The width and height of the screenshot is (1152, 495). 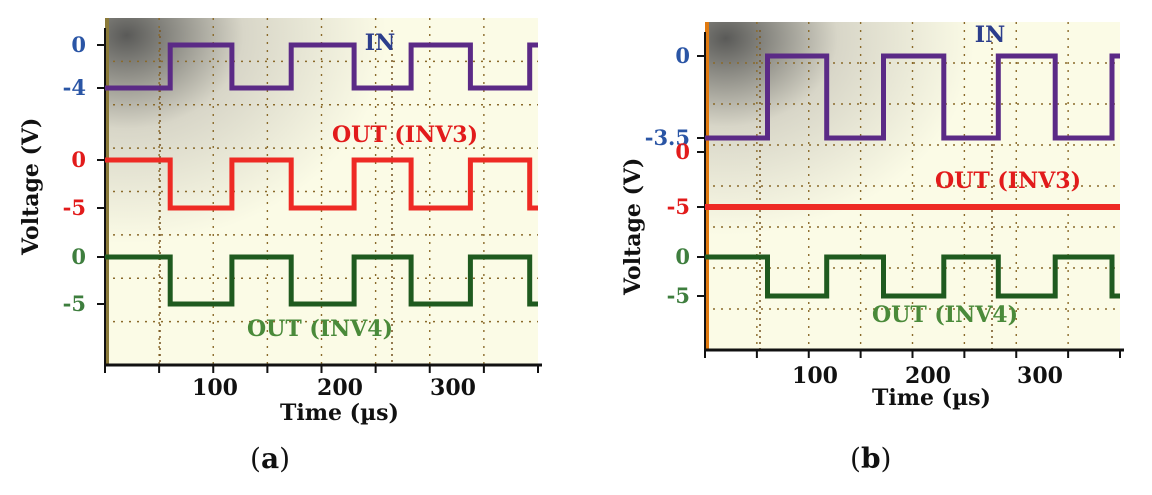 What do you see at coordinates (74, 87) in the screenshot?
I see `y-tick-label: -4` at bounding box center [74, 87].